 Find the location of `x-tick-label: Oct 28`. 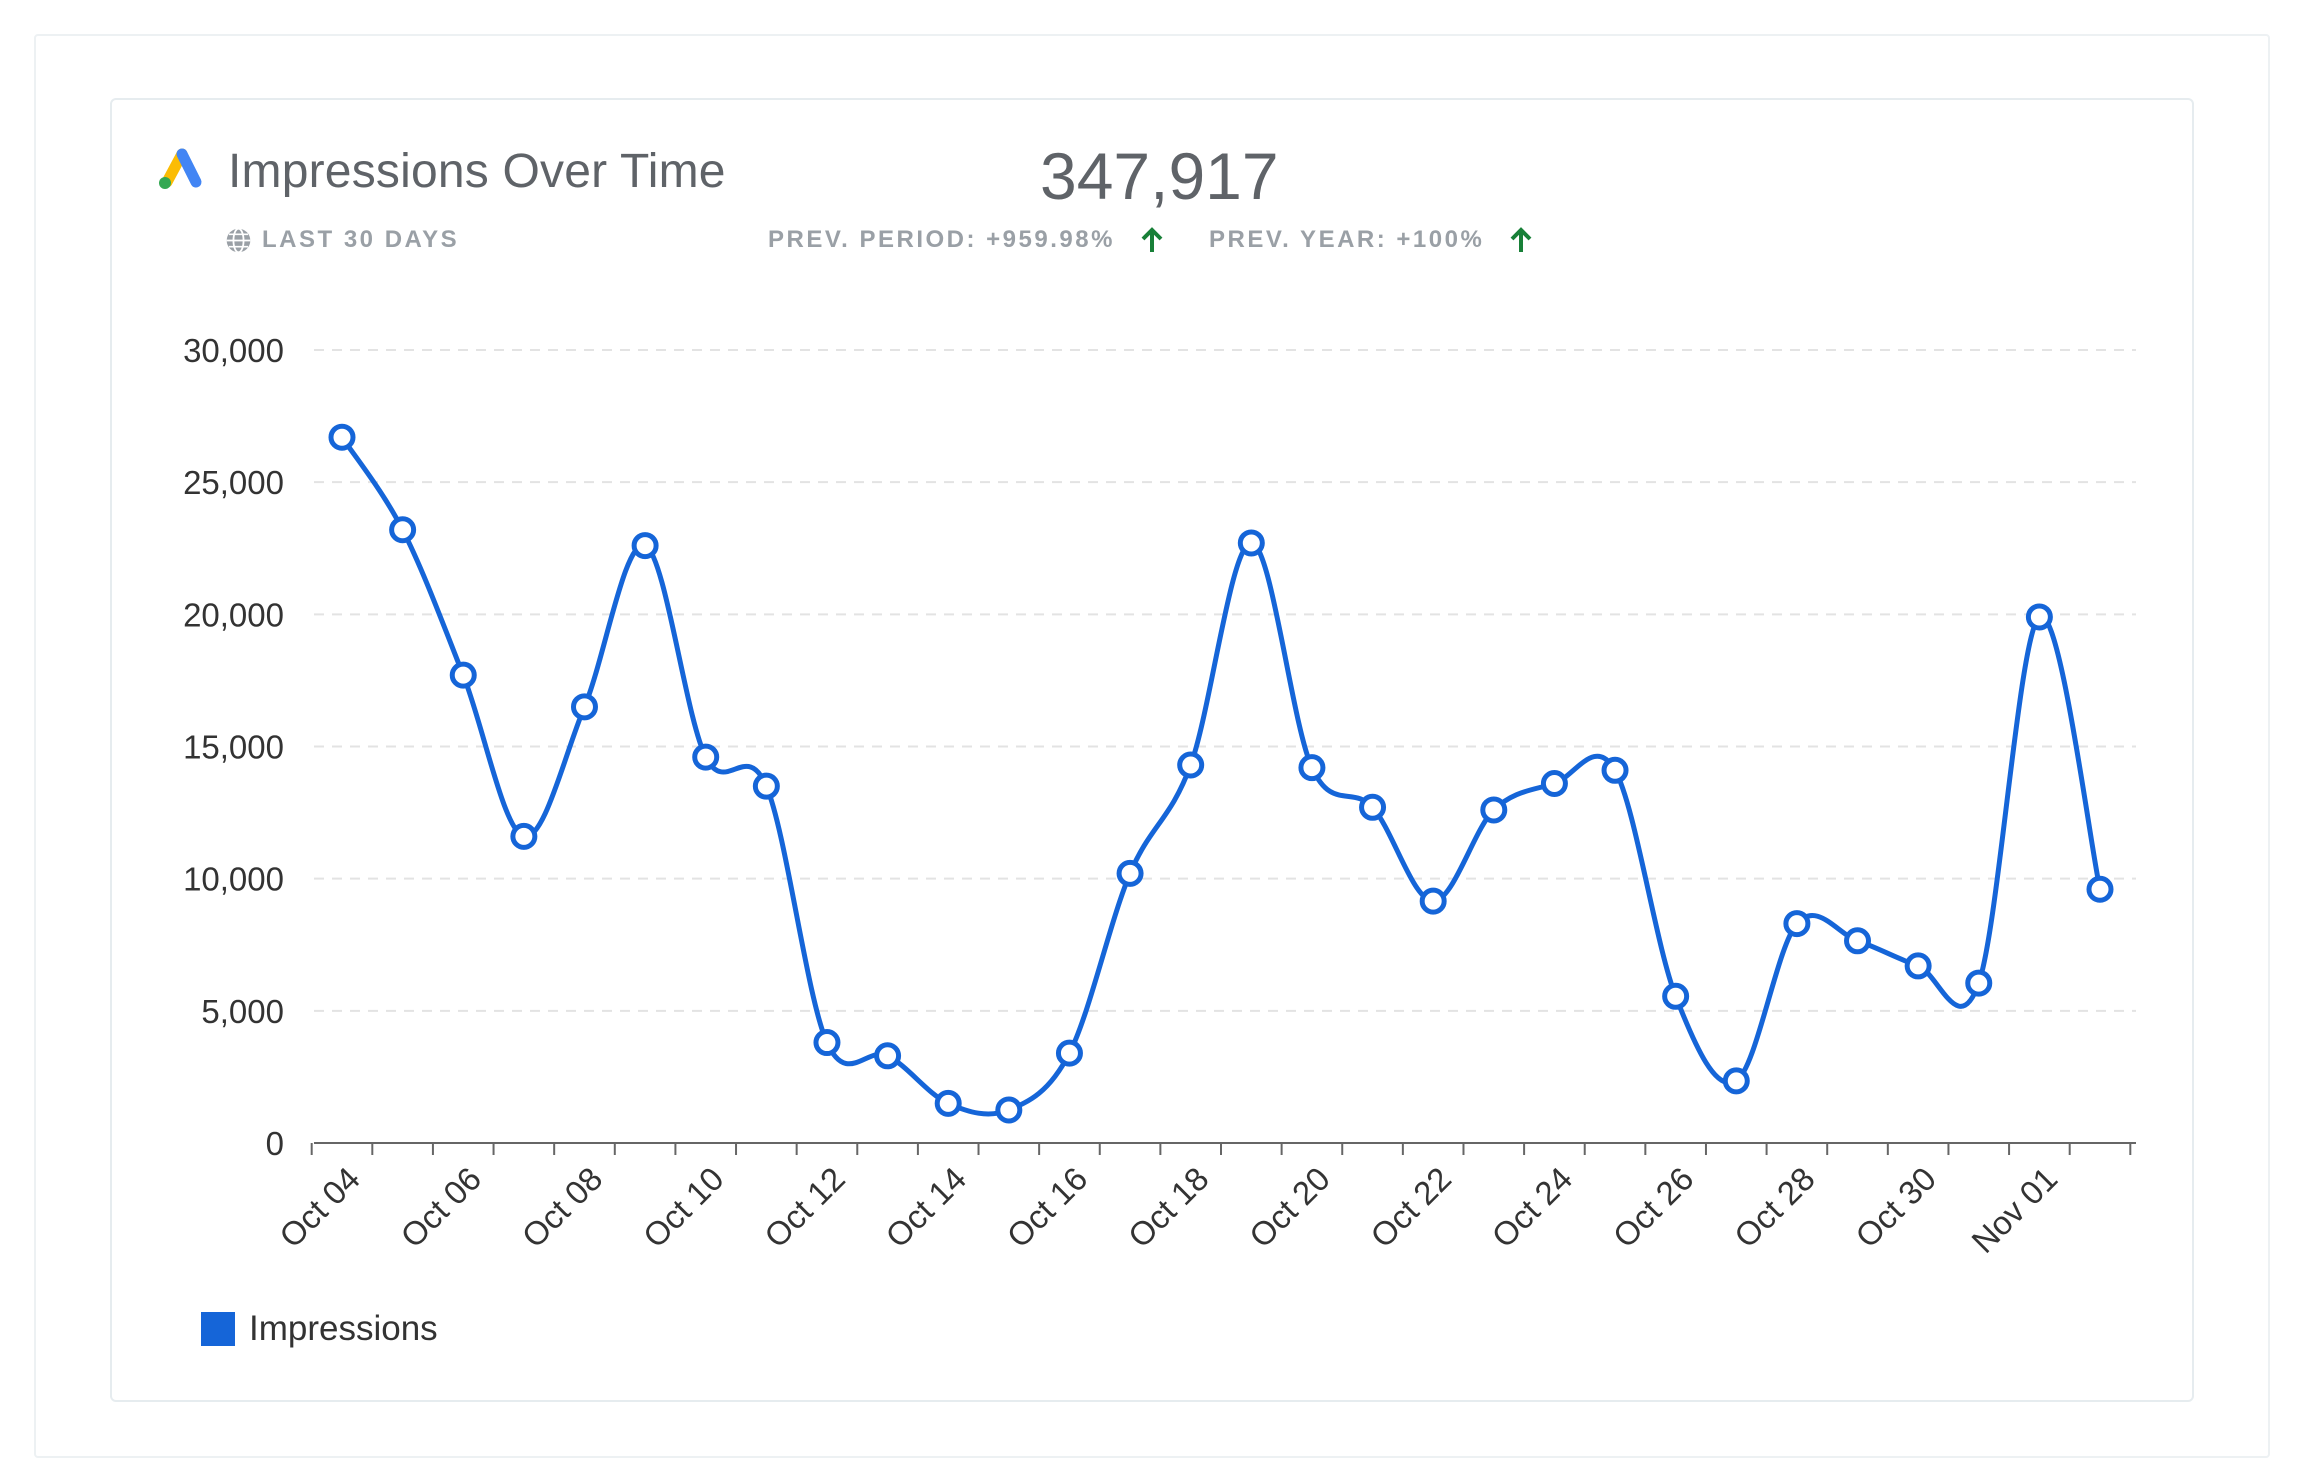

x-tick-label: Oct 28 is located at coordinates (1774, 1207).